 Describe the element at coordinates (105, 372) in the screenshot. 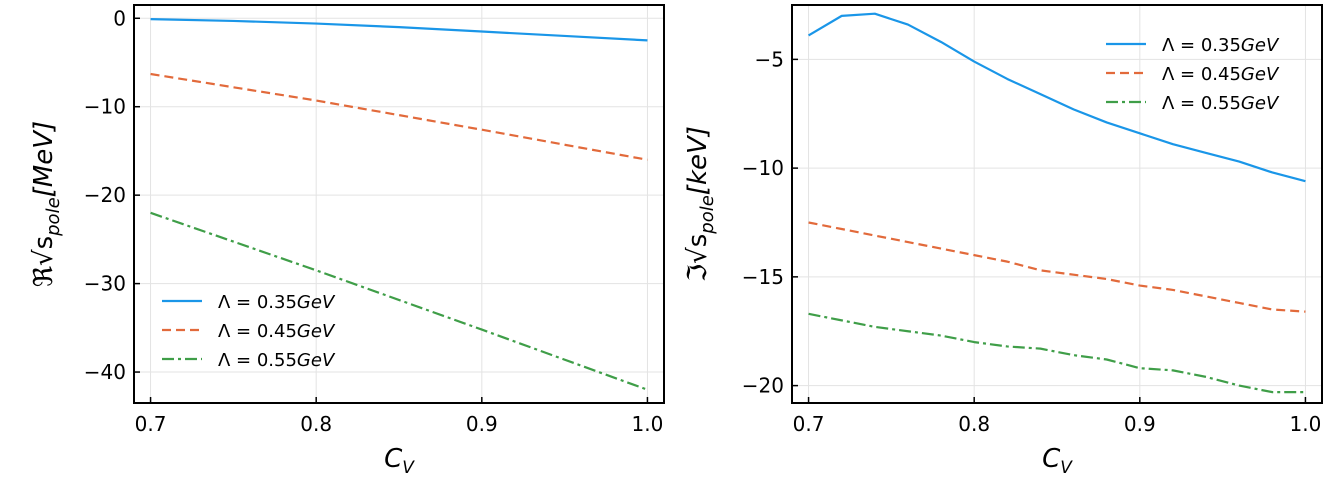

I see `y-tick-label: −40` at that location.